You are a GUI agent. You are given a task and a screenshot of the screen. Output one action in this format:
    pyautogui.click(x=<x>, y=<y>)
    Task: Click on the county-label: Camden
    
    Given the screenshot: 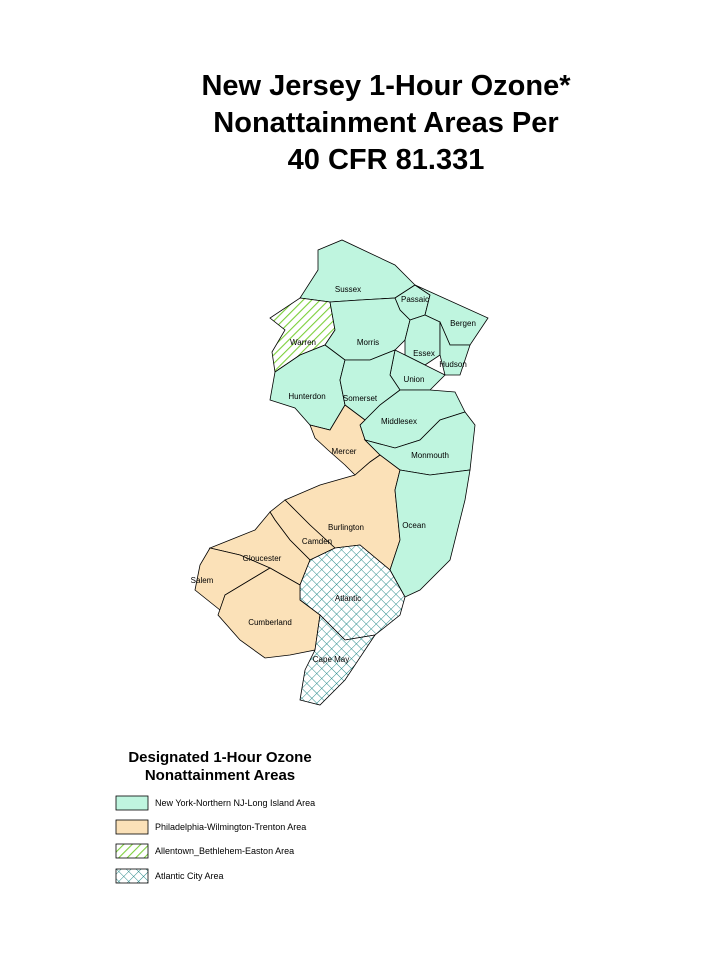 What is the action you would take?
    pyautogui.click(x=317, y=541)
    